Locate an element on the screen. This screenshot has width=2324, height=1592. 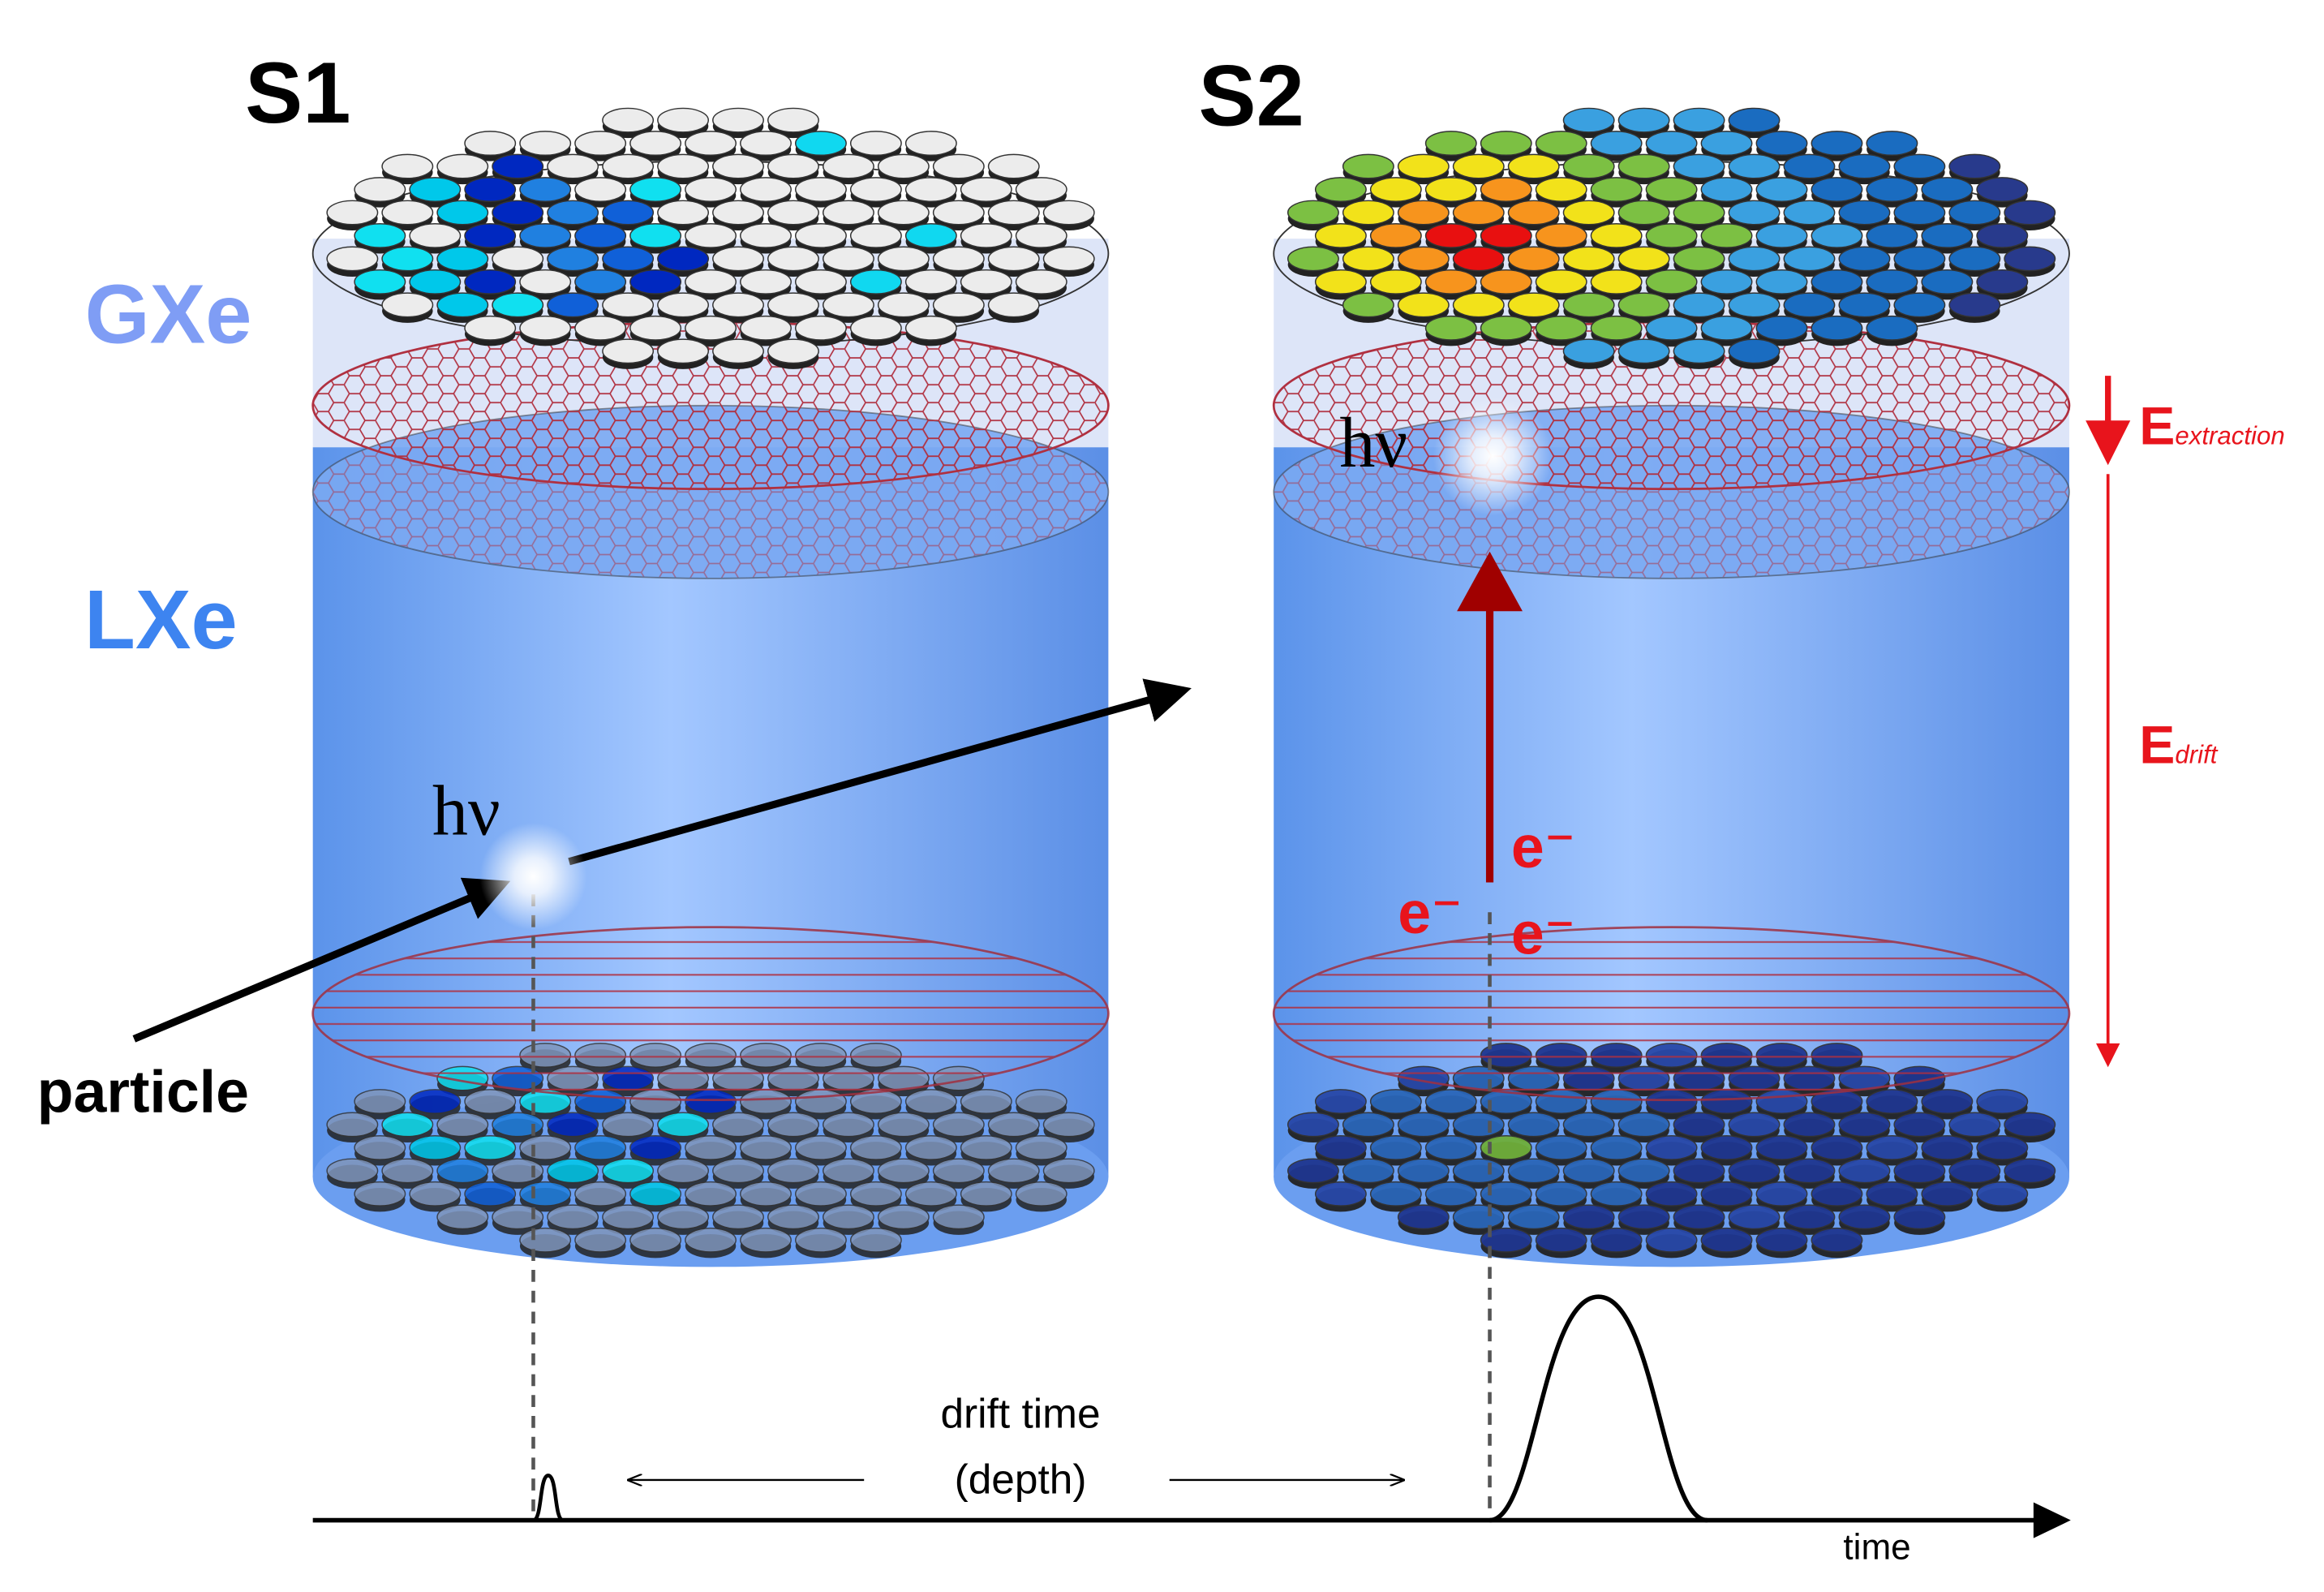
photon-label: hν is located at coordinates (466, 811).